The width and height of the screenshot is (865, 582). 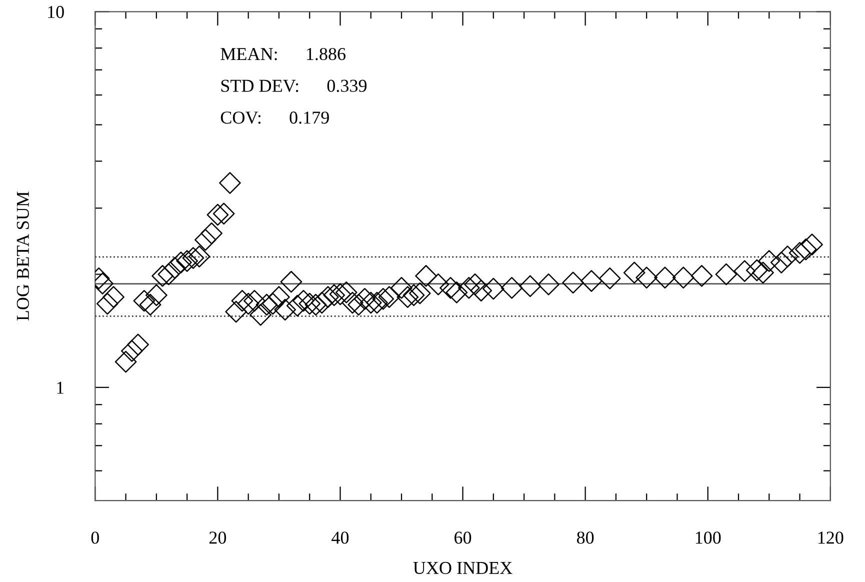 I want to click on x-tick-label: 60, so click(x=463, y=538).